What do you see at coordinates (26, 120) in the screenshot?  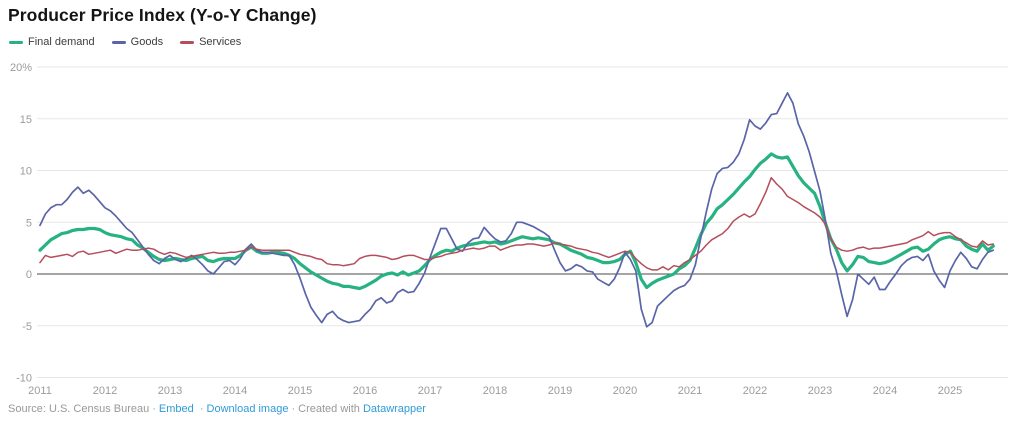 I see `y-axis-label: 15` at bounding box center [26, 120].